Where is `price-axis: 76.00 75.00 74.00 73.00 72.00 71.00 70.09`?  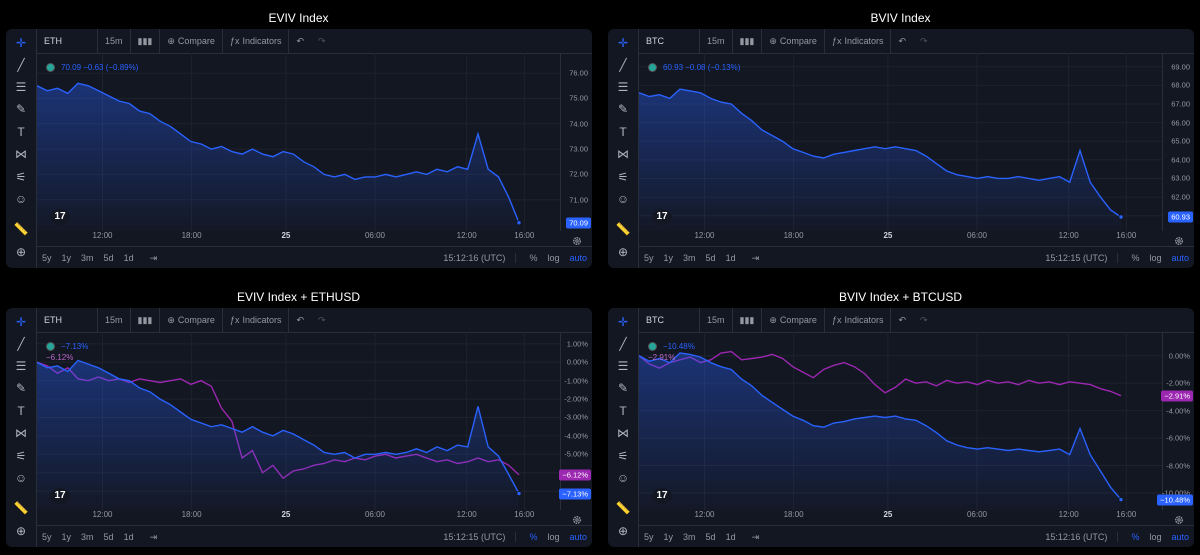
price-axis: 76.00 75.00 74.00 73.00 72.00 71.00 70.09 is located at coordinates (576, 142).